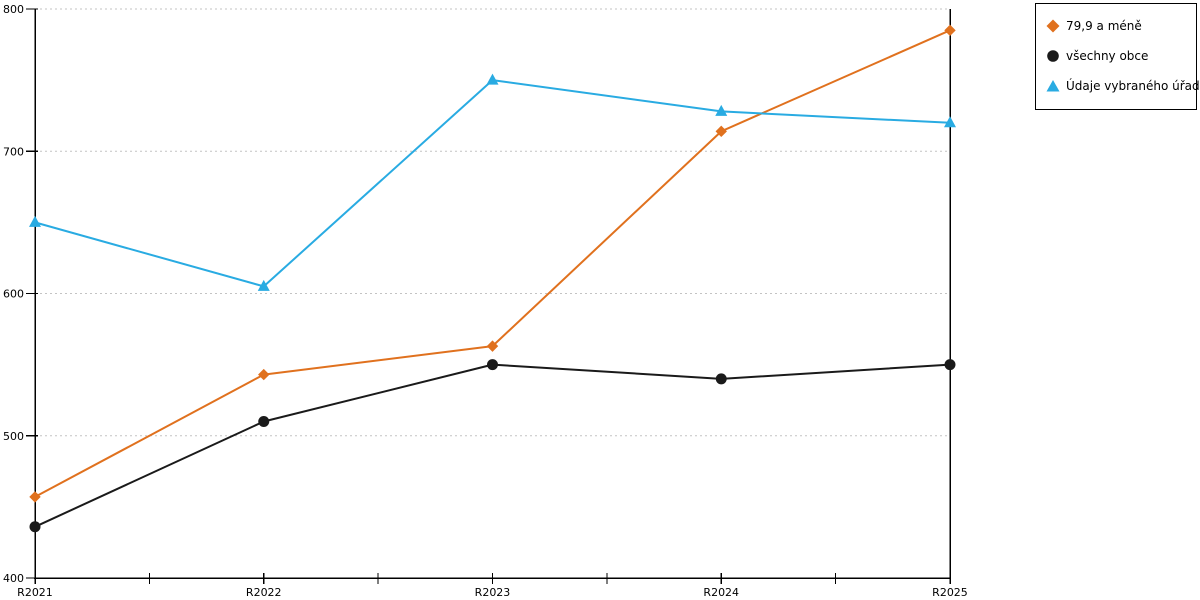  What do you see at coordinates (1053, 26) in the screenshot?
I see `diamond-icon` at bounding box center [1053, 26].